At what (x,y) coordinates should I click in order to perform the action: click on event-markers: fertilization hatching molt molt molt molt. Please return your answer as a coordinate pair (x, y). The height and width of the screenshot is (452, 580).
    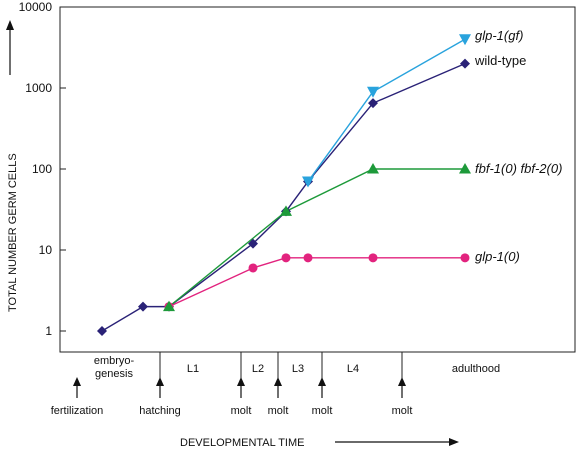
    Looking at the image, I should click on (232, 397).